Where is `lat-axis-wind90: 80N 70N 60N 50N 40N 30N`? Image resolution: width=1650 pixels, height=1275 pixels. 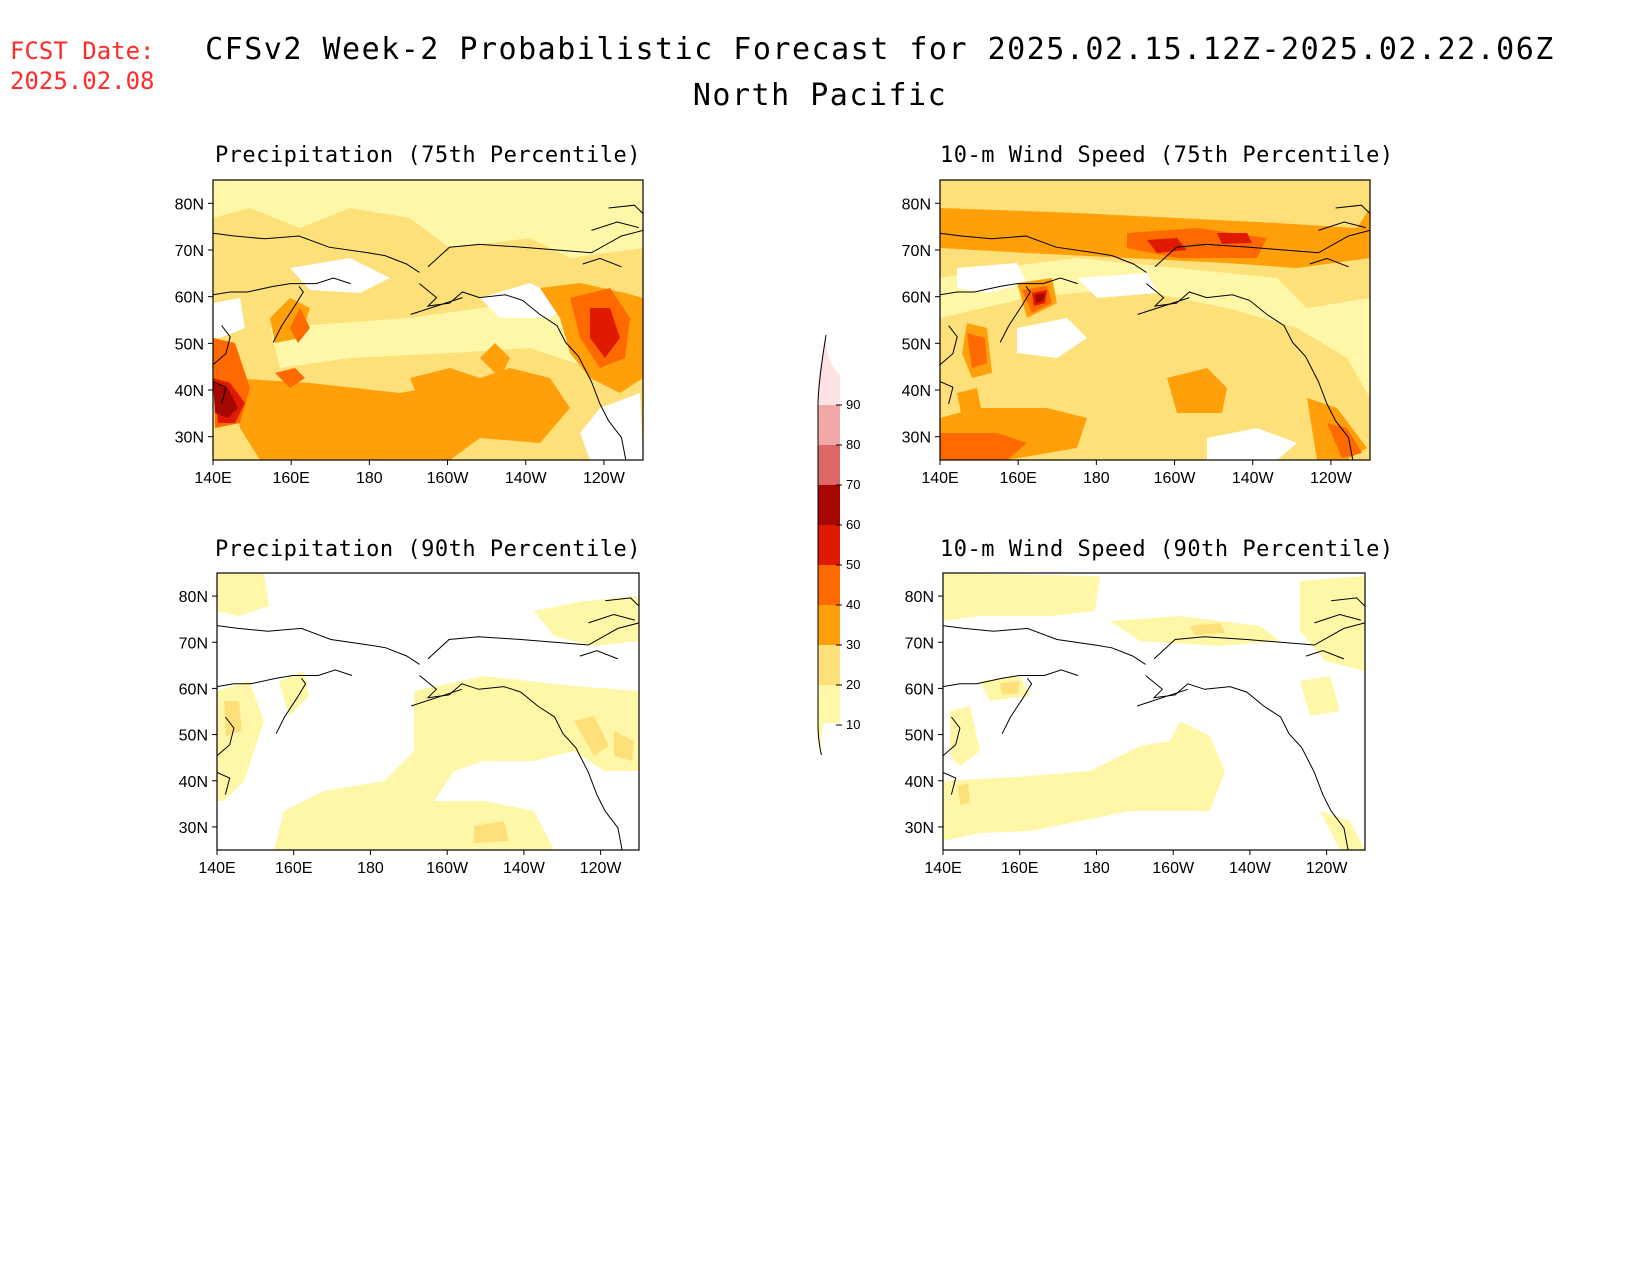 lat-axis-wind90: 80N 70N 60N 50N 40N 30N is located at coordinates (924, 713).